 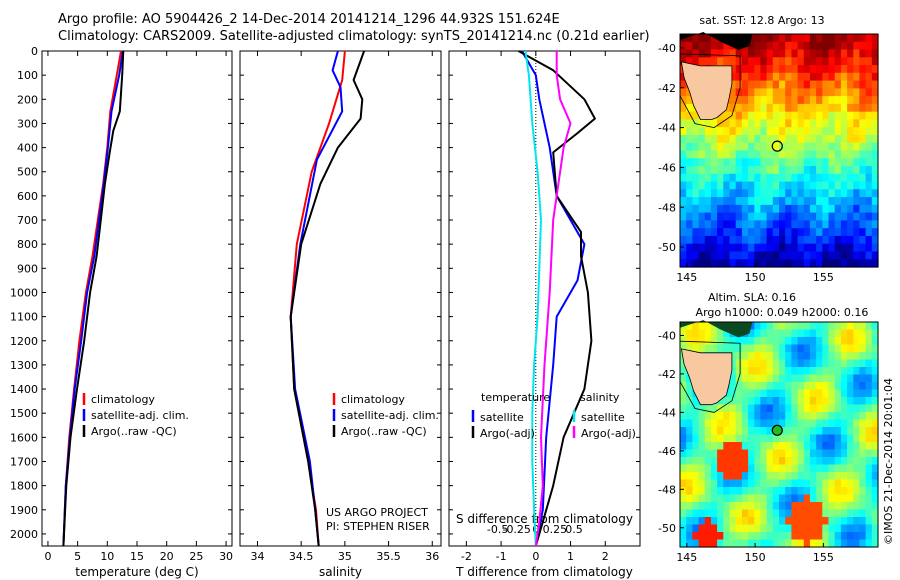 What do you see at coordinates (257, 556) in the screenshot?
I see `x-tick-label-salinity: 34` at bounding box center [257, 556].